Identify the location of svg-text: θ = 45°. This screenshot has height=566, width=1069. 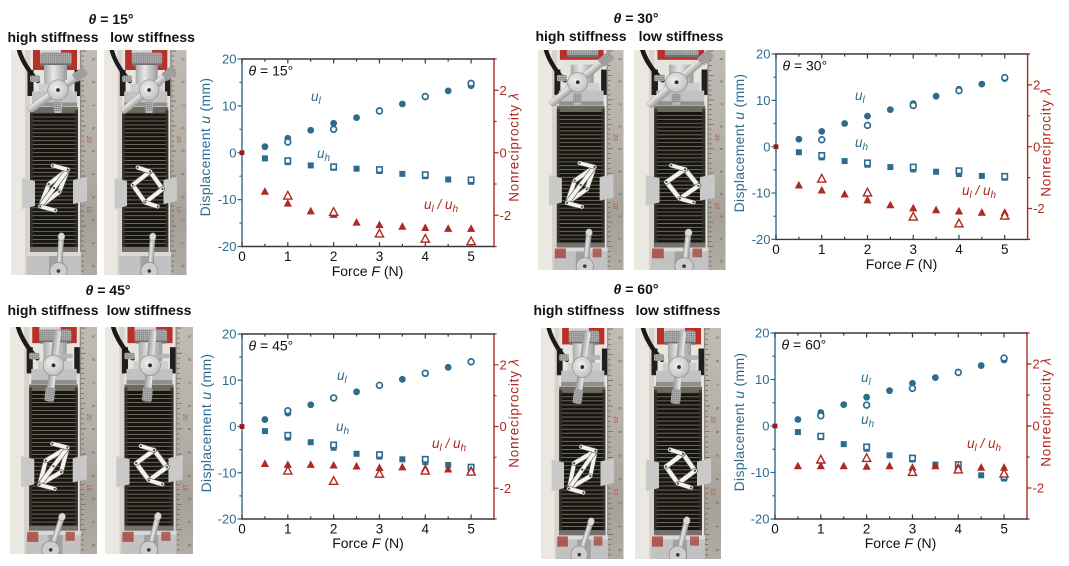
(271, 345).